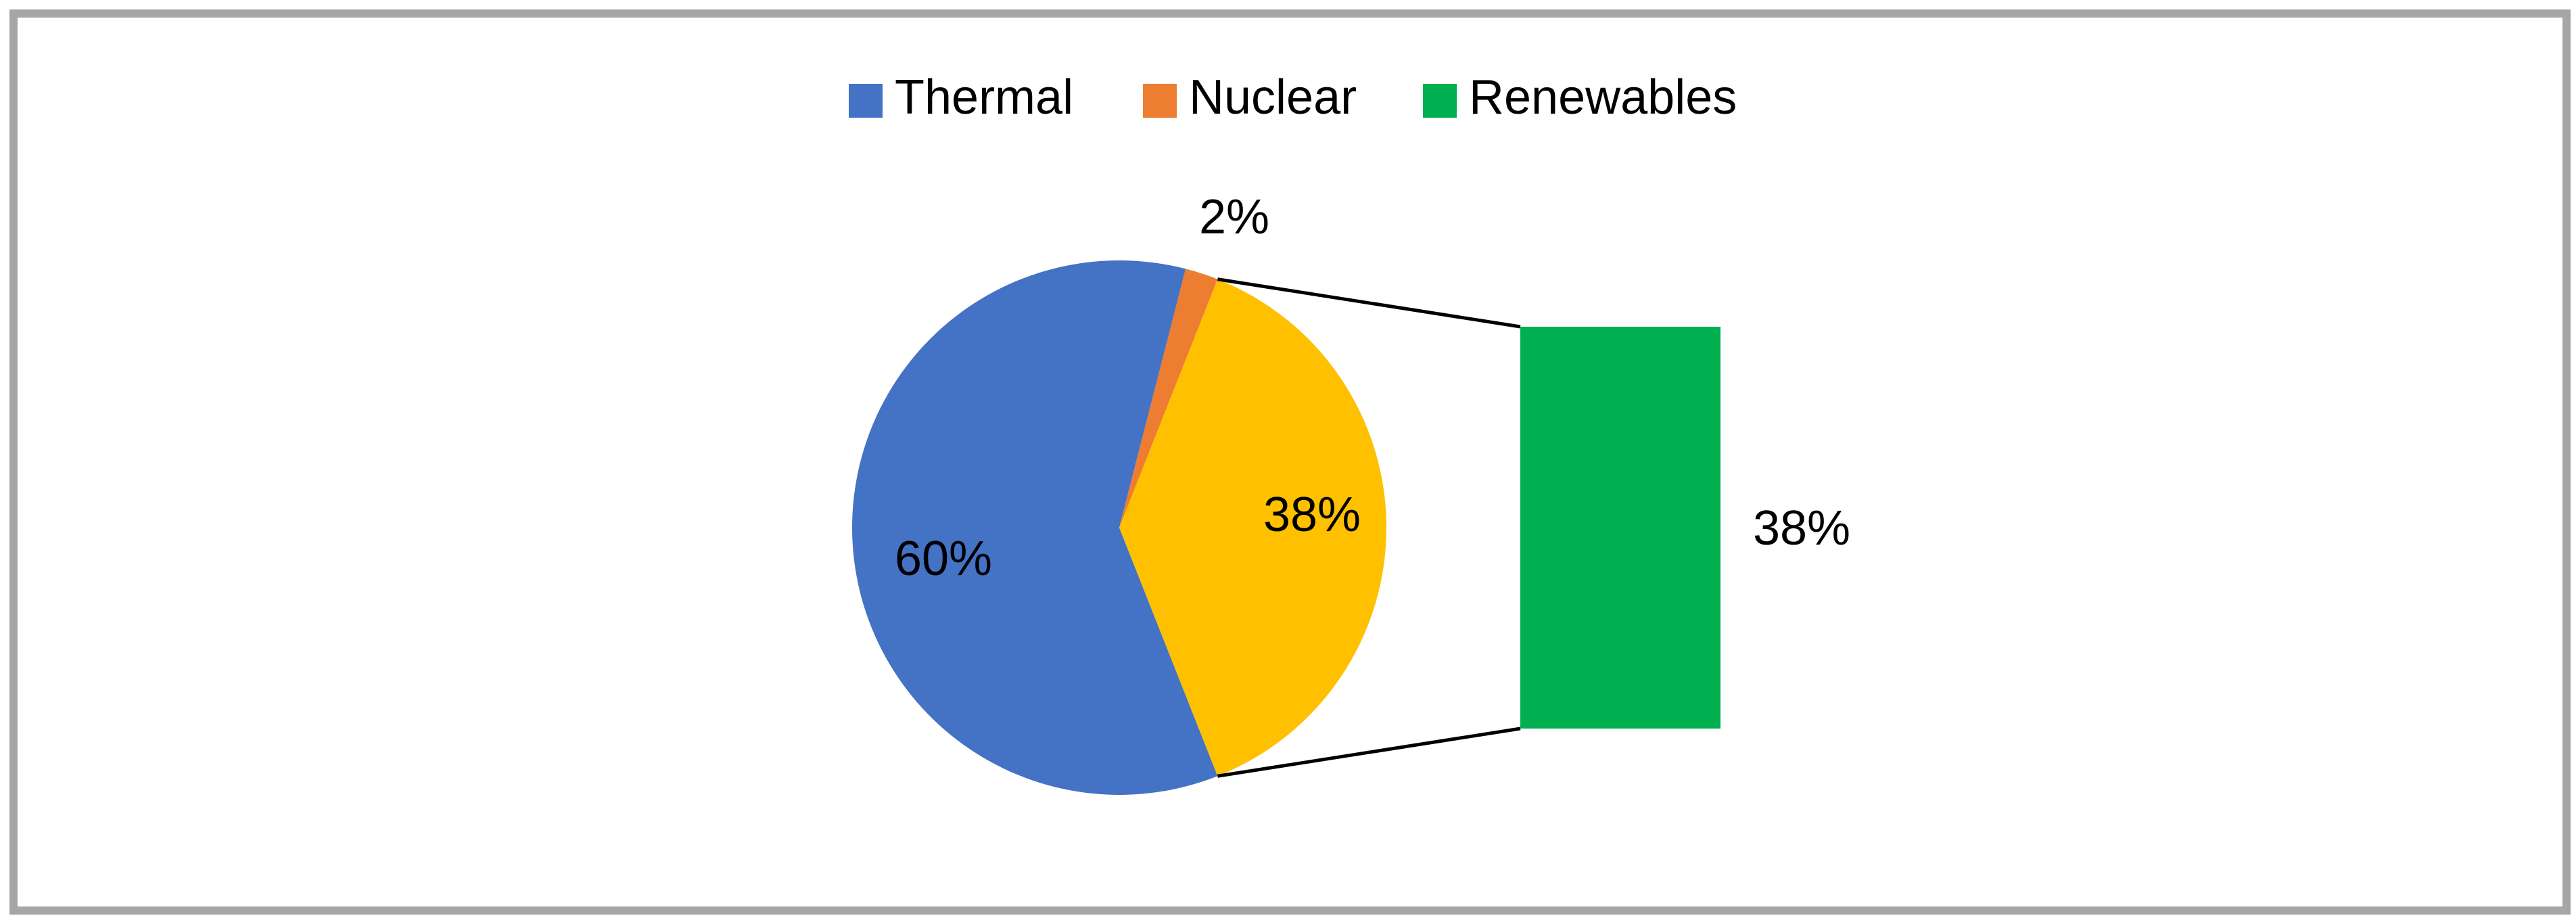 This screenshot has height=920, width=2576. What do you see at coordinates (1034, 528) in the screenshot?
I see `pie-slice-thermal` at bounding box center [1034, 528].